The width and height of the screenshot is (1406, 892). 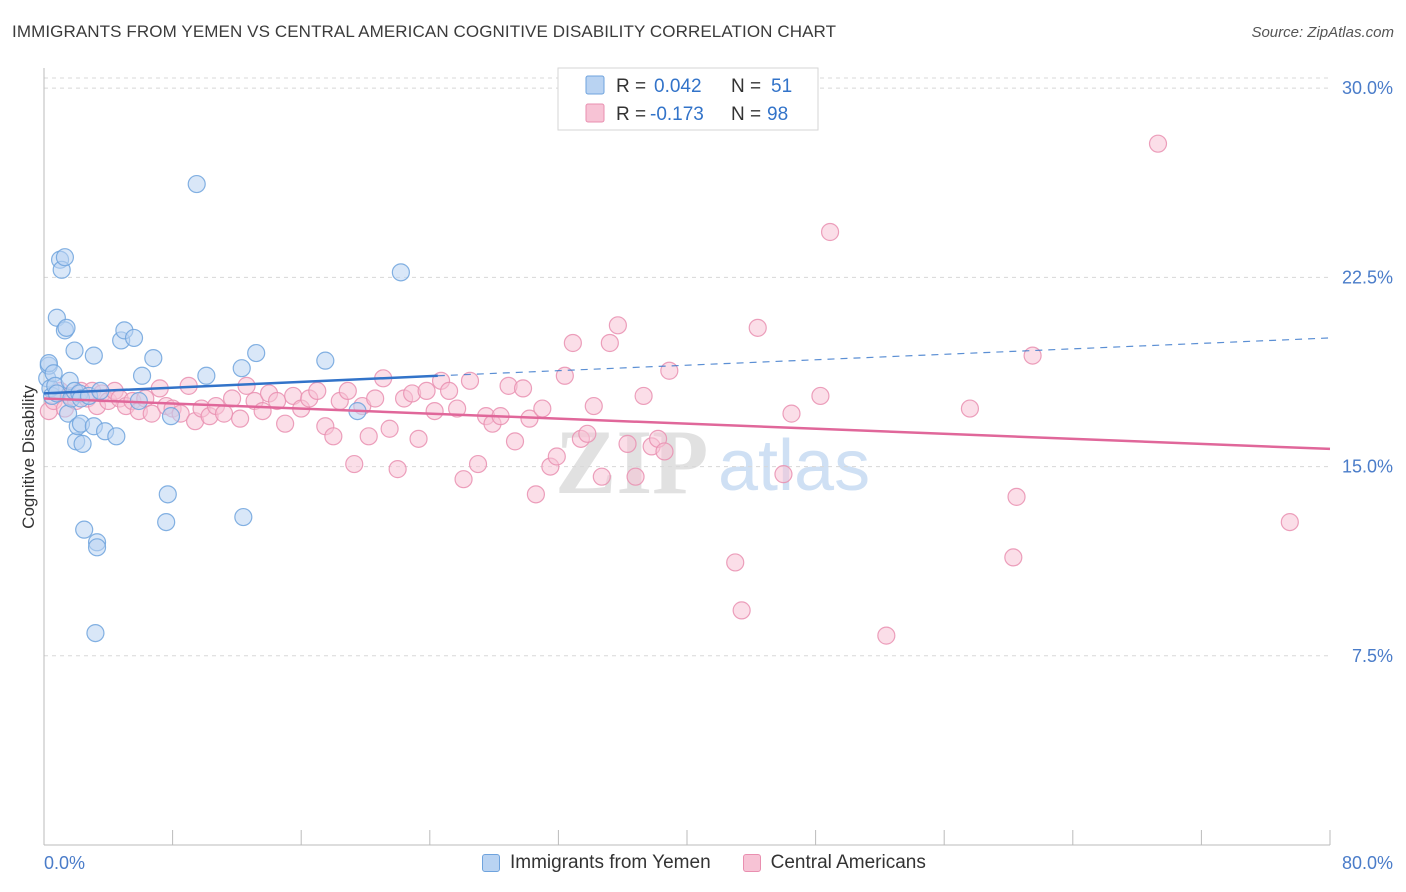 I want to click on legend-r-value-central-americans: -0.173, so click(x=677, y=114).